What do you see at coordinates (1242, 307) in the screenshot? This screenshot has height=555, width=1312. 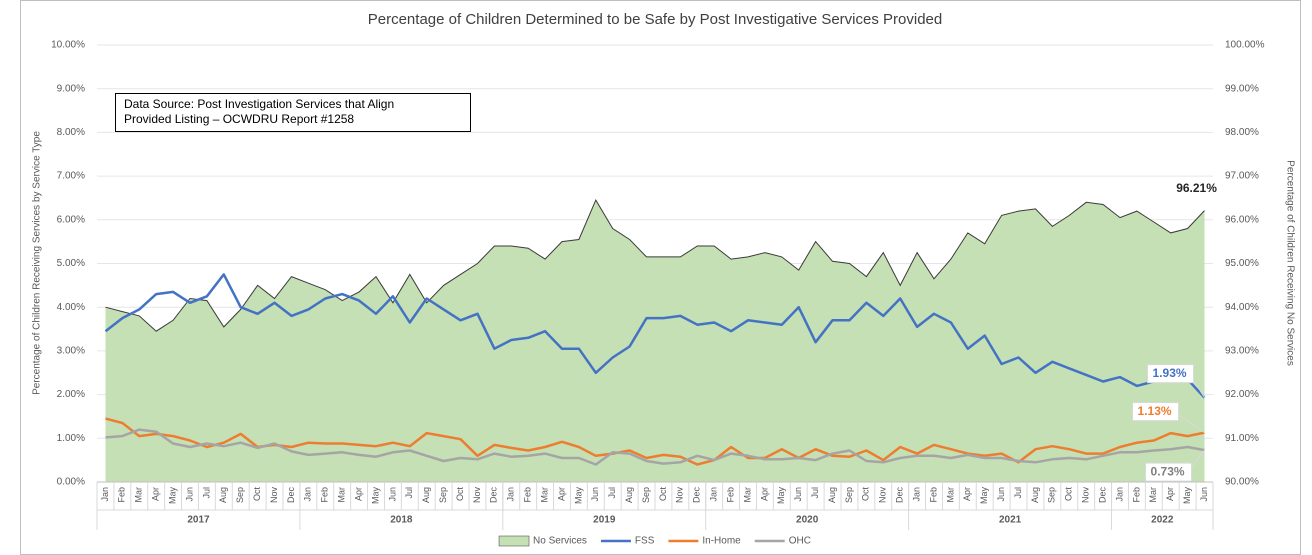 I see `y2-tick-label: 94.00%` at bounding box center [1242, 307].